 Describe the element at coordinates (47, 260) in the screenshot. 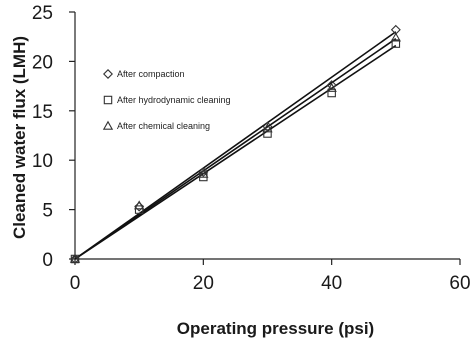

I see `y-tick-label: 0` at that location.